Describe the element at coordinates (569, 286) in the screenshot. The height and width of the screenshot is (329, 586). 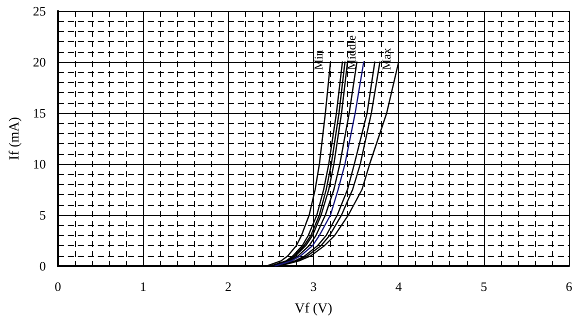
I see `x-tick-label: 6` at that location.